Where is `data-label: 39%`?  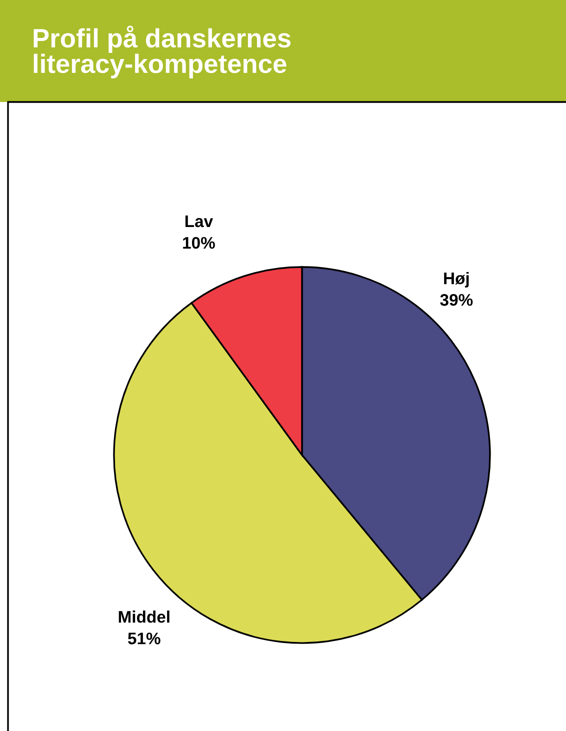 data-label: 39% is located at coordinates (456, 300).